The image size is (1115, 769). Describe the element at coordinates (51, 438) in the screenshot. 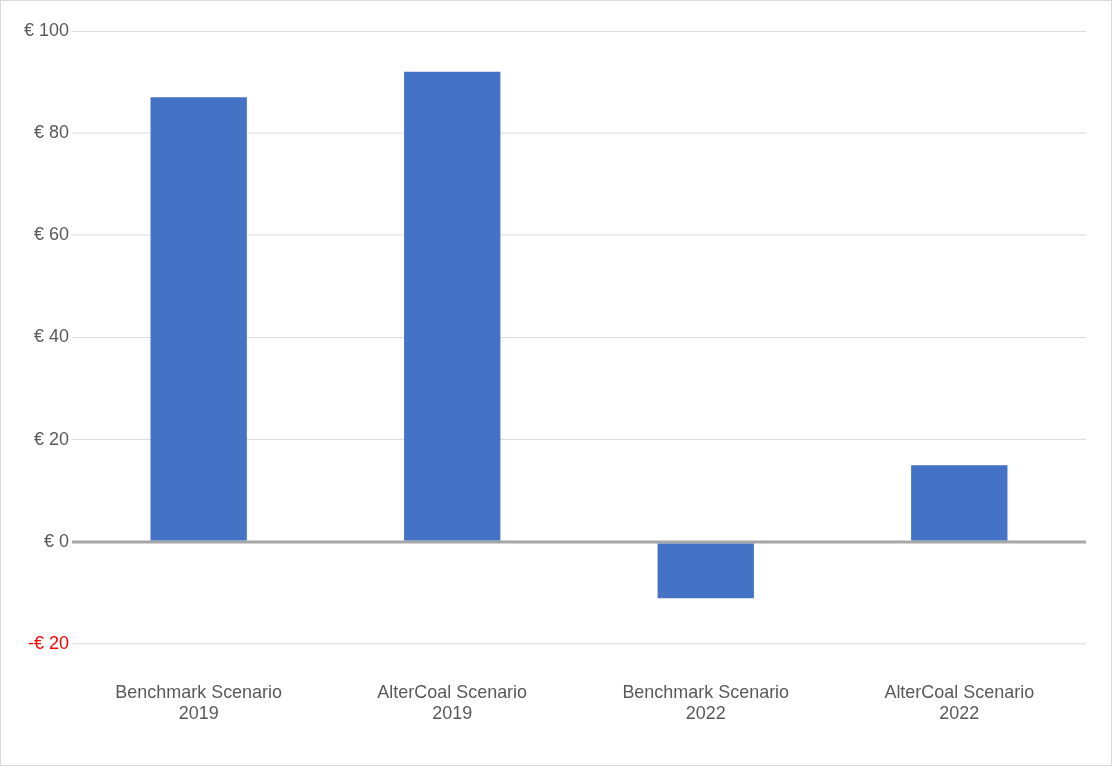

I see `y-tick-label: € 20` at that location.